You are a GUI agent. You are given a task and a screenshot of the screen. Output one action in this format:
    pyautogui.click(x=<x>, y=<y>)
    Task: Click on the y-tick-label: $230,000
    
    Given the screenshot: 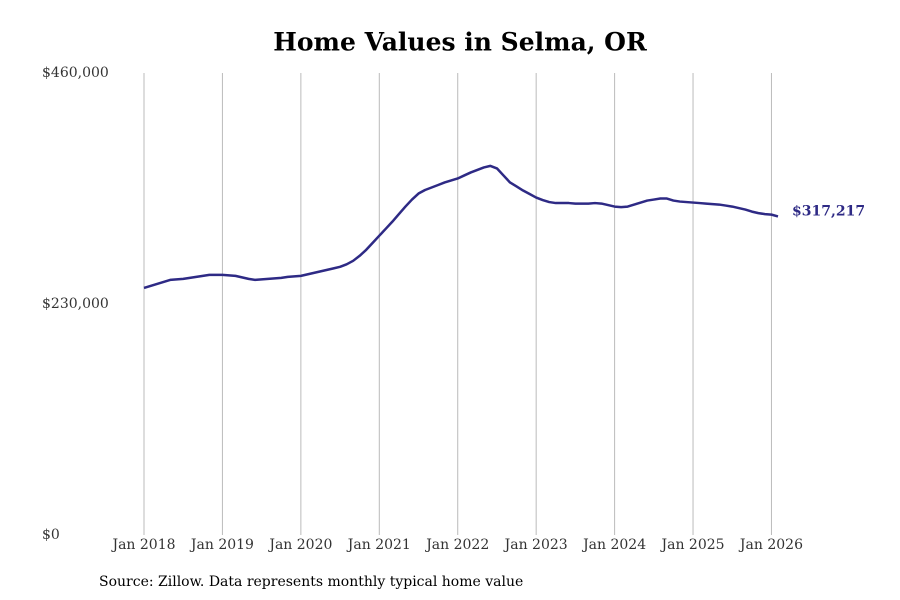 What is the action you would take?
    pyautogui.click(x=75, y=304)
    